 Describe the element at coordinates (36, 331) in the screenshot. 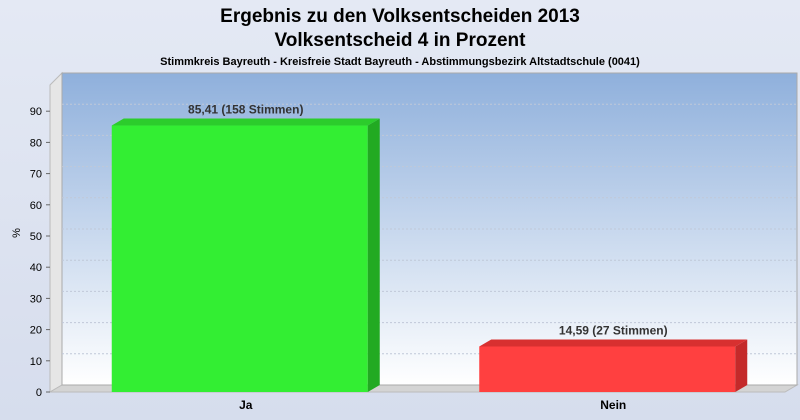

I see `y-tick-label: 20` at that location.